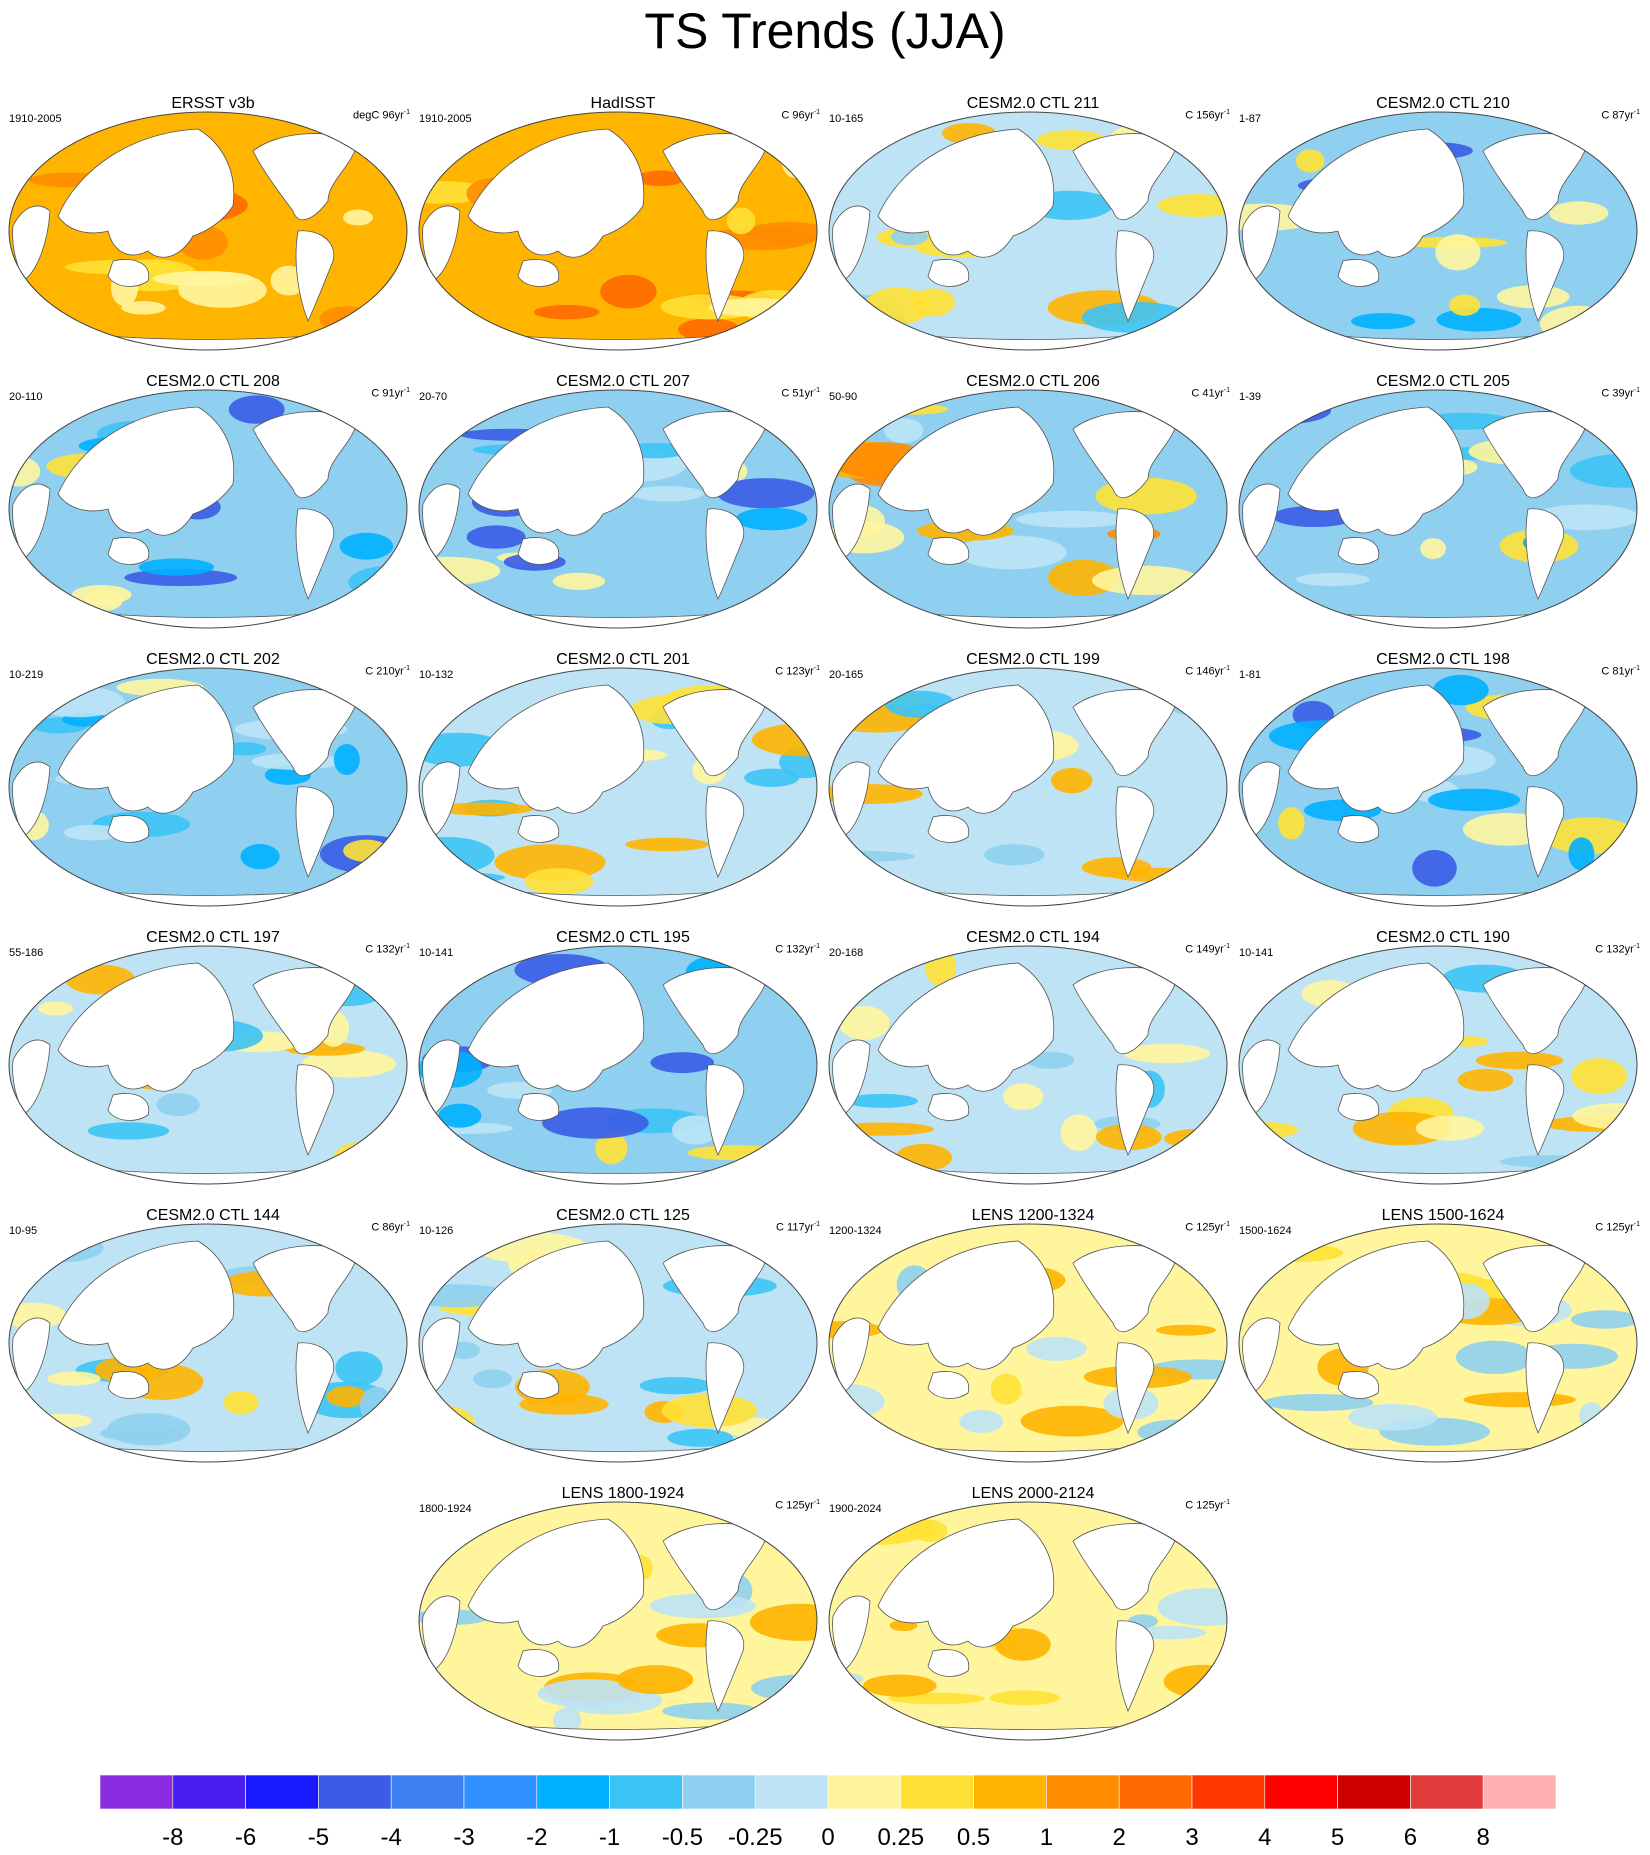  What do you see at coordinates (213, 1215) in the screenshot?
I see `panel-title: CESM2.0 CTL 144` at bounding box center [213, 1215].